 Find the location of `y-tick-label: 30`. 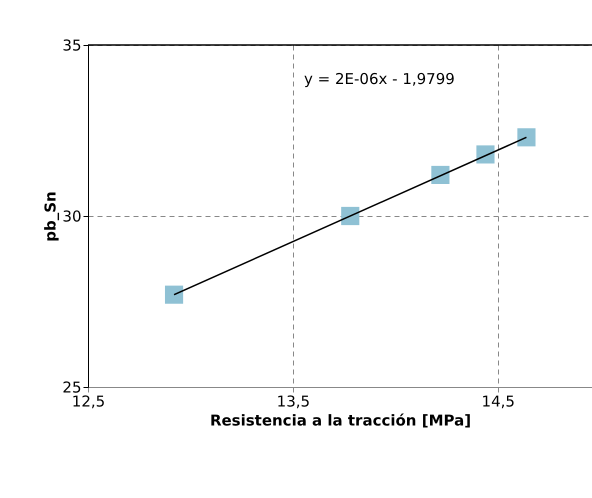

y-tick-label: 30 is located at coordinates (72, 217).